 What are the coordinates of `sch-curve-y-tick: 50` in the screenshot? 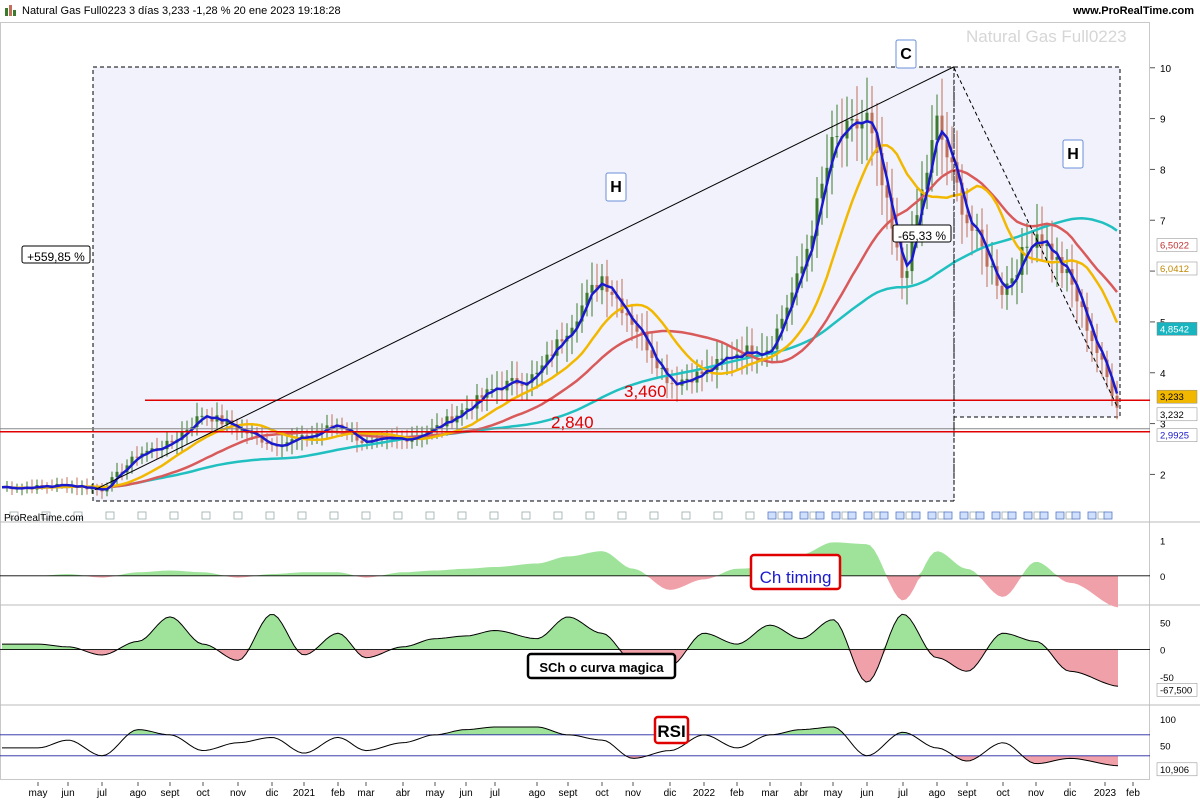 It's located at (1165, 623).